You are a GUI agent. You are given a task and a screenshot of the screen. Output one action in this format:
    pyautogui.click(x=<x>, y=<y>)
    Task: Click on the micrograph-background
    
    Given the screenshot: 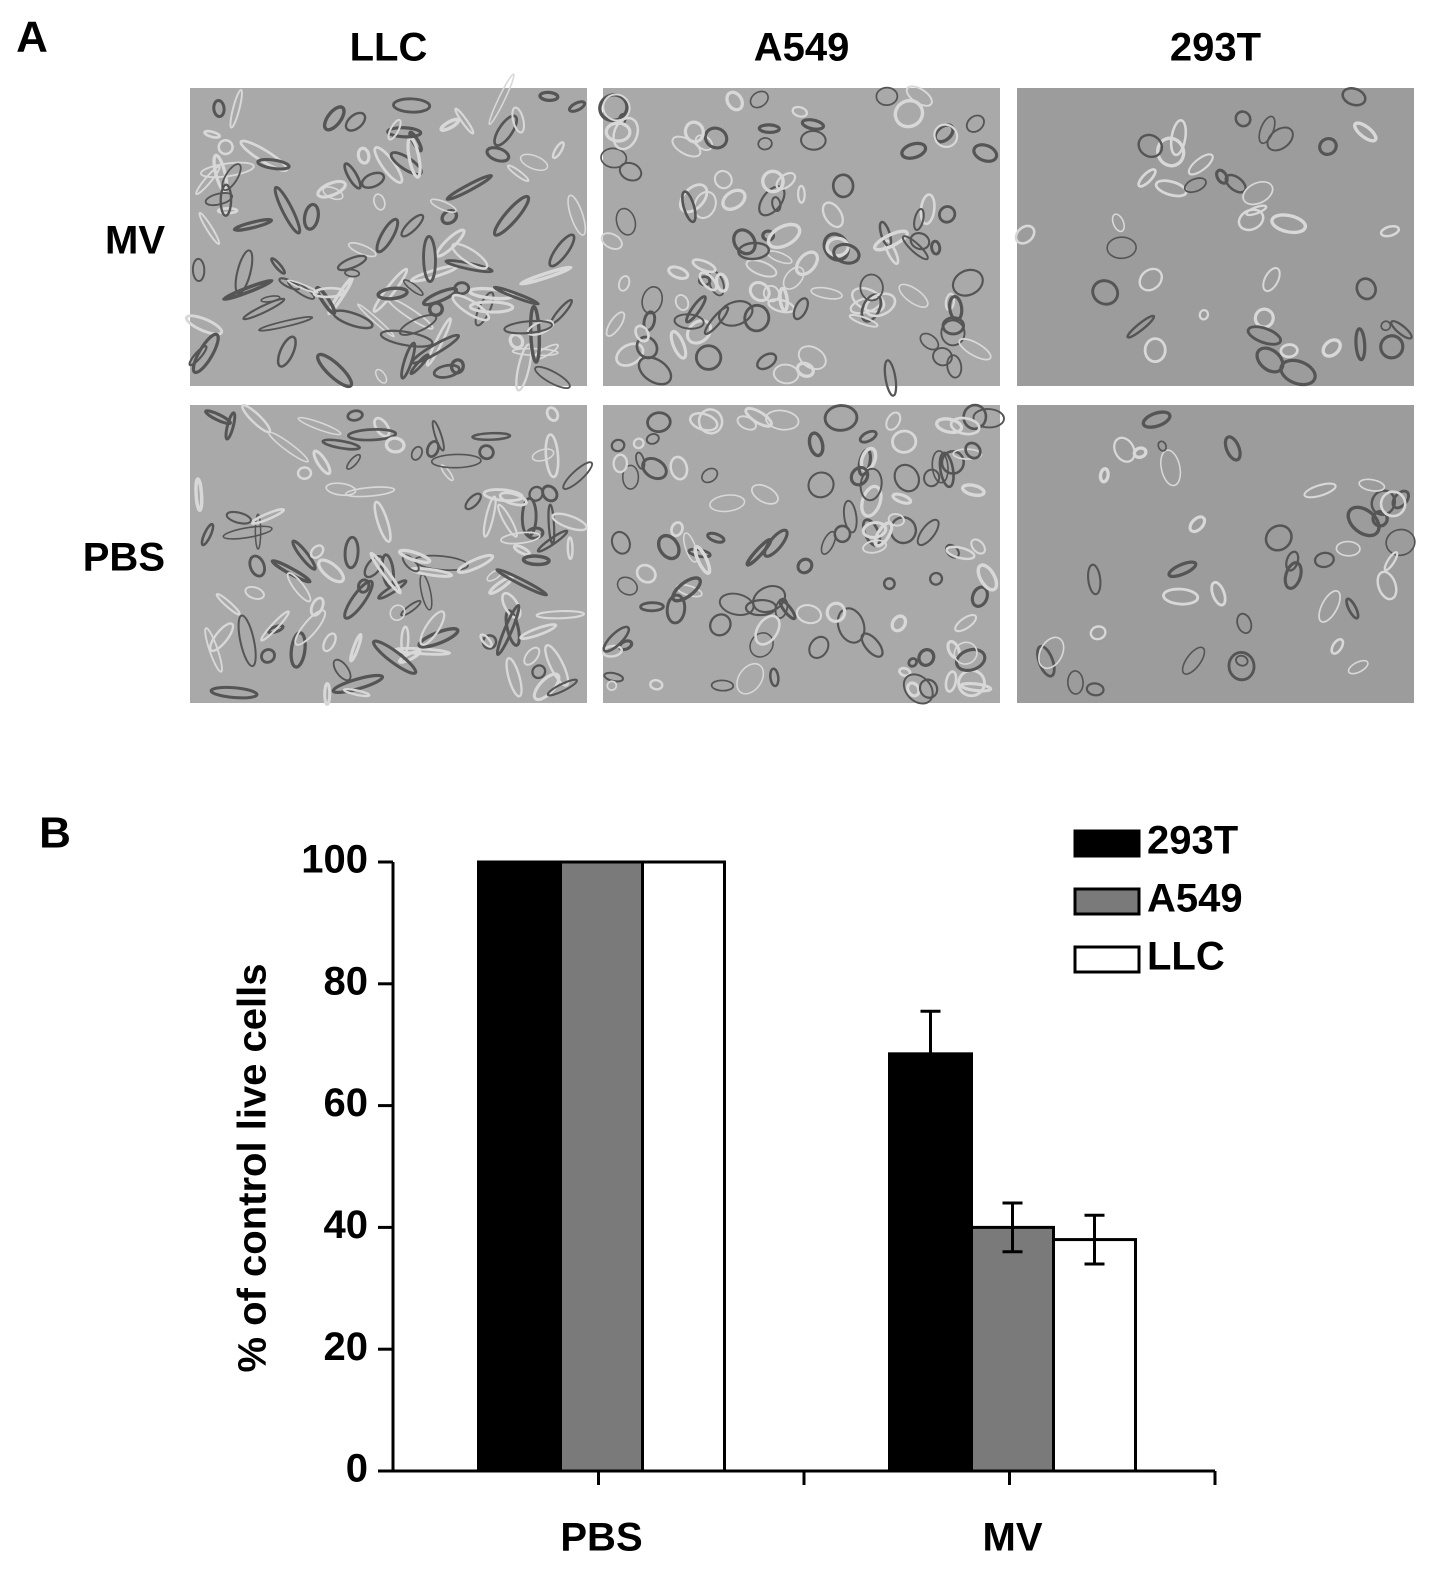 What is the action you would take?
    pyautogui.click(x=801, y=237)
    